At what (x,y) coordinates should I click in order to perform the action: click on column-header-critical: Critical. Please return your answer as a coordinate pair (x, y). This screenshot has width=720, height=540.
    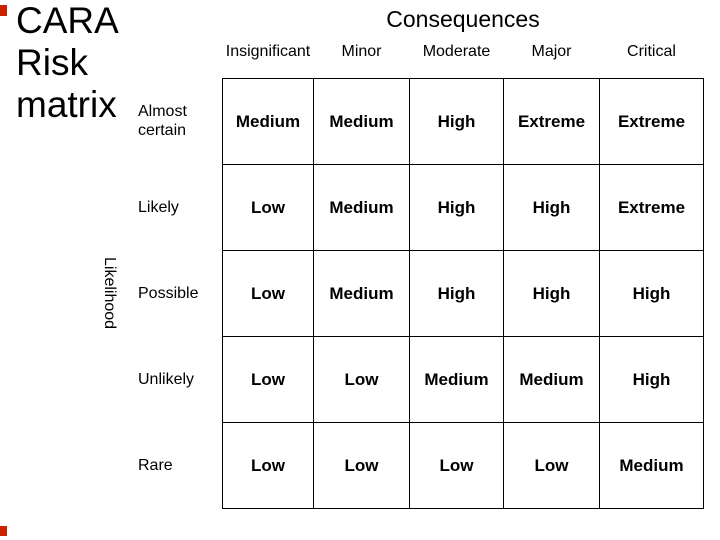
    Looking at the image, I should click on (651, 51).